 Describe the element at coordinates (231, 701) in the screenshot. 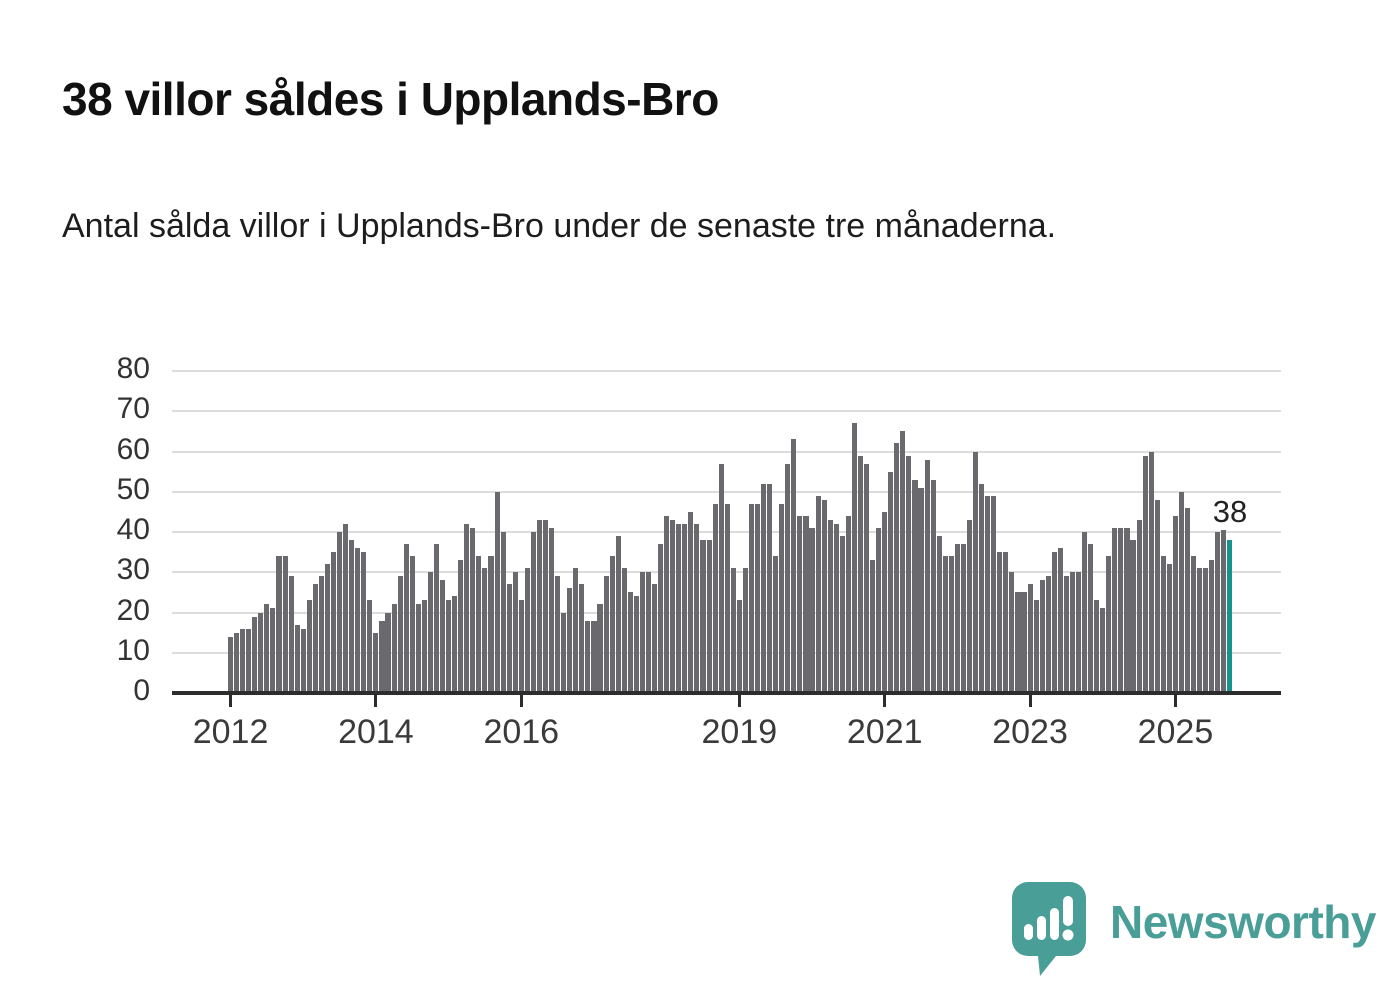

I see `x-tick-2012` at that location.